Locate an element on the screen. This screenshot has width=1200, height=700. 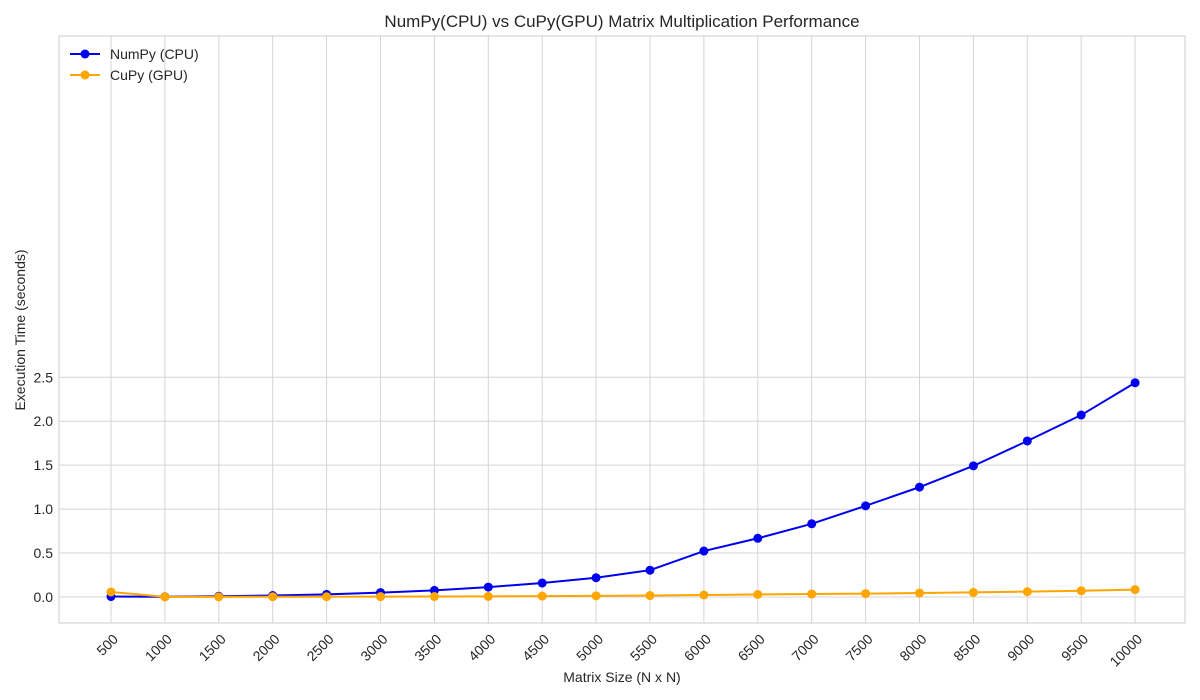
x-tick-label: 1500 is located at coordinates (212, 647).